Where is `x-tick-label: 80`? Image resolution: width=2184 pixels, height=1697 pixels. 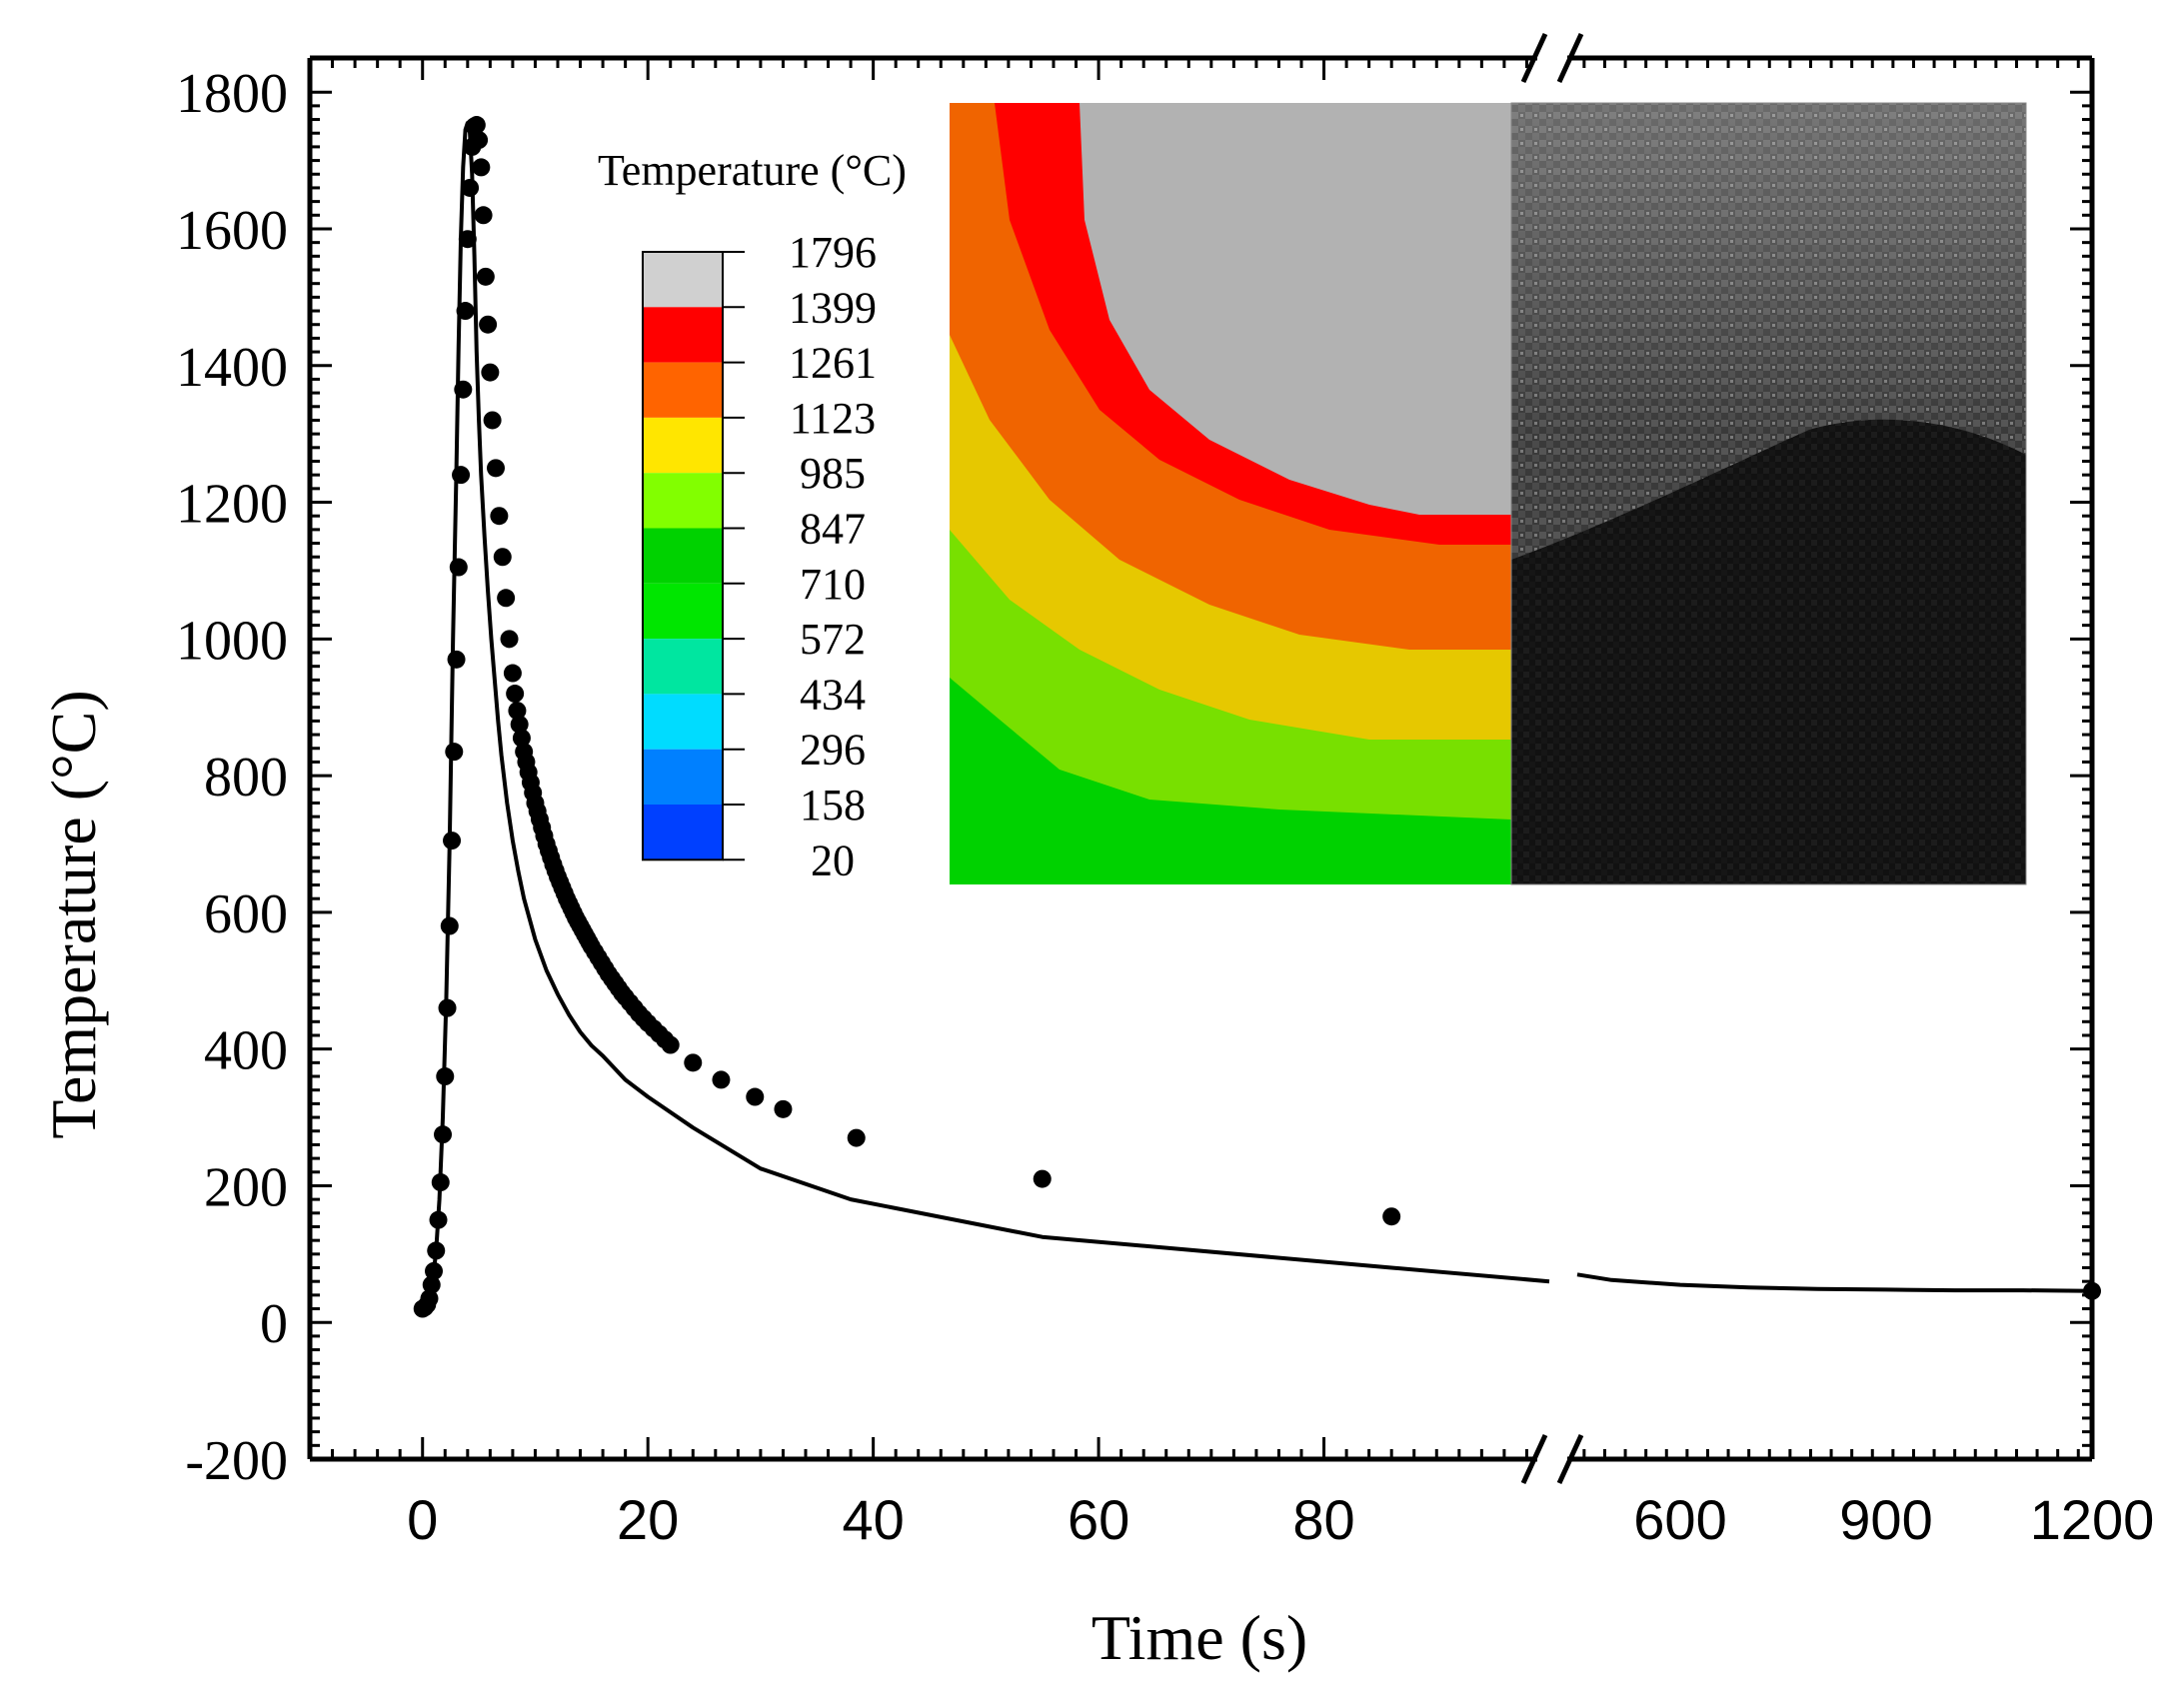 x-tick-label: 80 is located at coordinates (1323, 1519).